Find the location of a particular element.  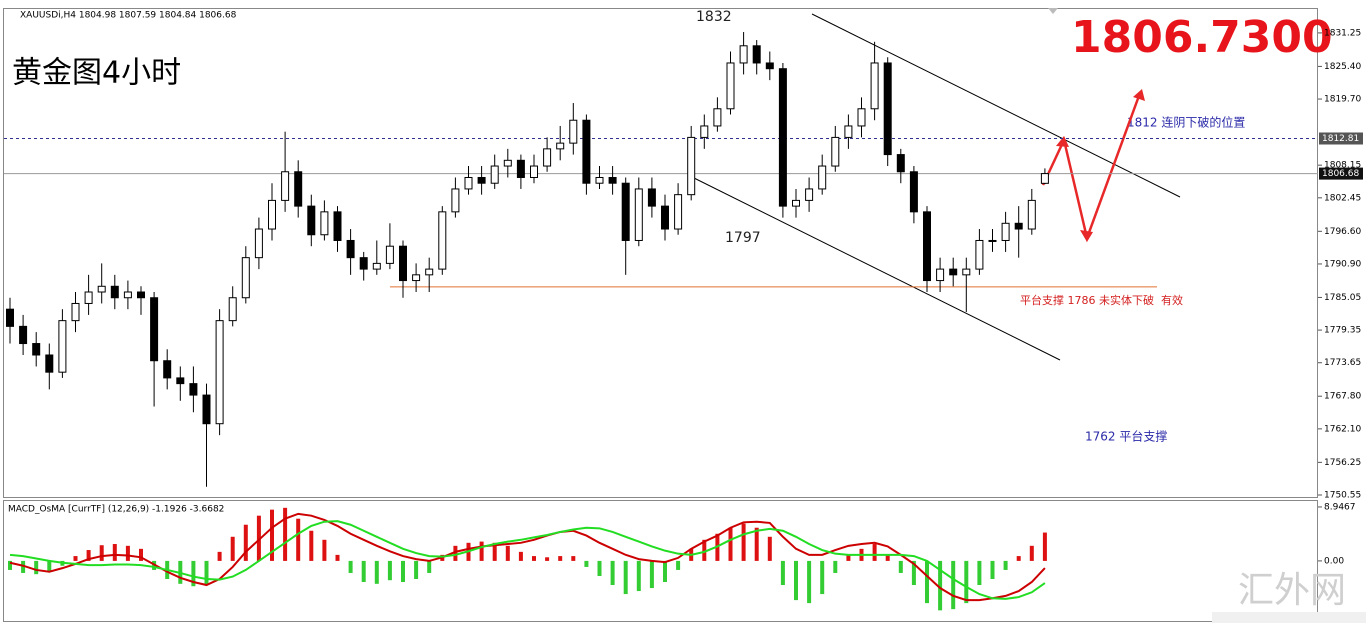

y-tick-label: 1750.55 is located at coordinates (1342, 495).